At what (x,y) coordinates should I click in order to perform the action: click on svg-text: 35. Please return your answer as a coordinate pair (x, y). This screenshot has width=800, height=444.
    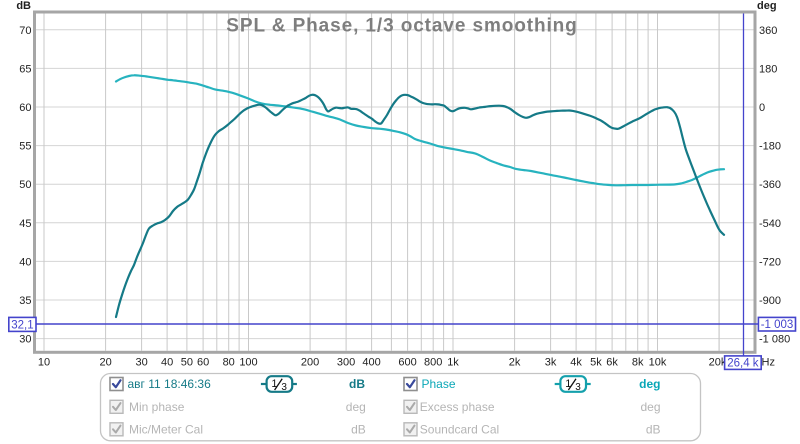
    Looking at the image, I should click on (25, 301).